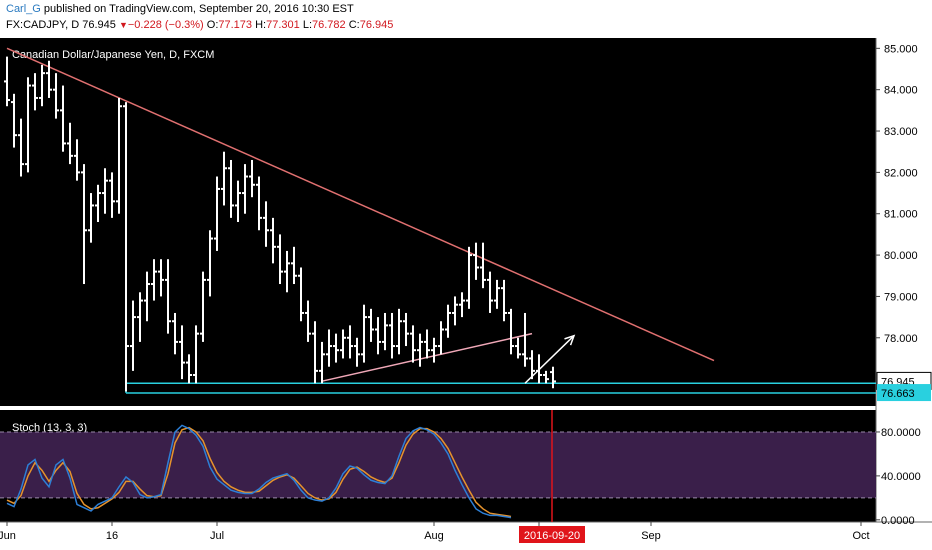  I want to click on price-tick-label: 82.000, so click(901, 173).